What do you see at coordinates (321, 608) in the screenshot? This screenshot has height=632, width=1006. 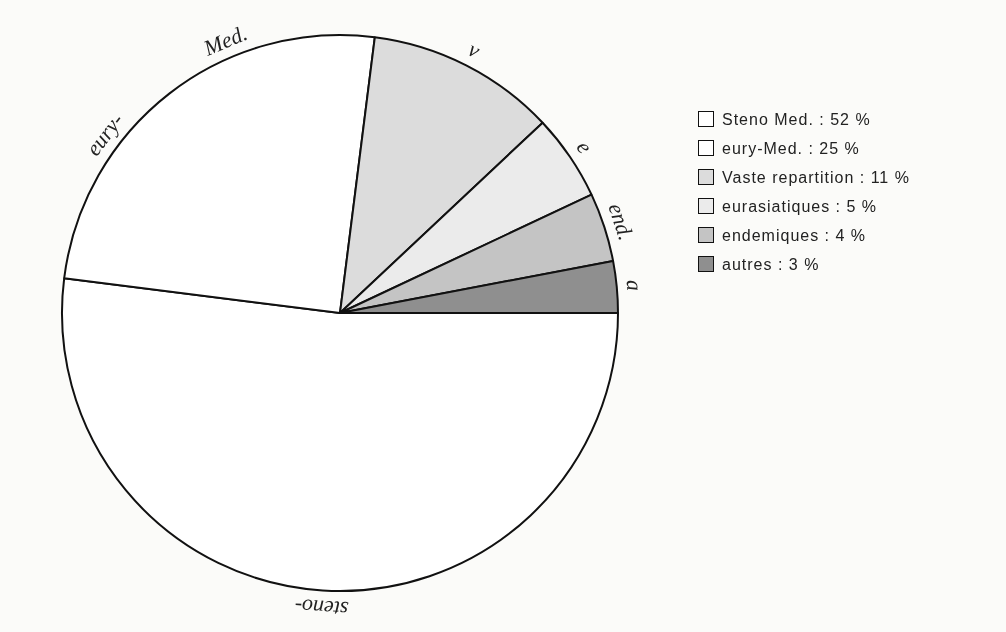 I see `text: steno-` at bounding box center [321, 608].